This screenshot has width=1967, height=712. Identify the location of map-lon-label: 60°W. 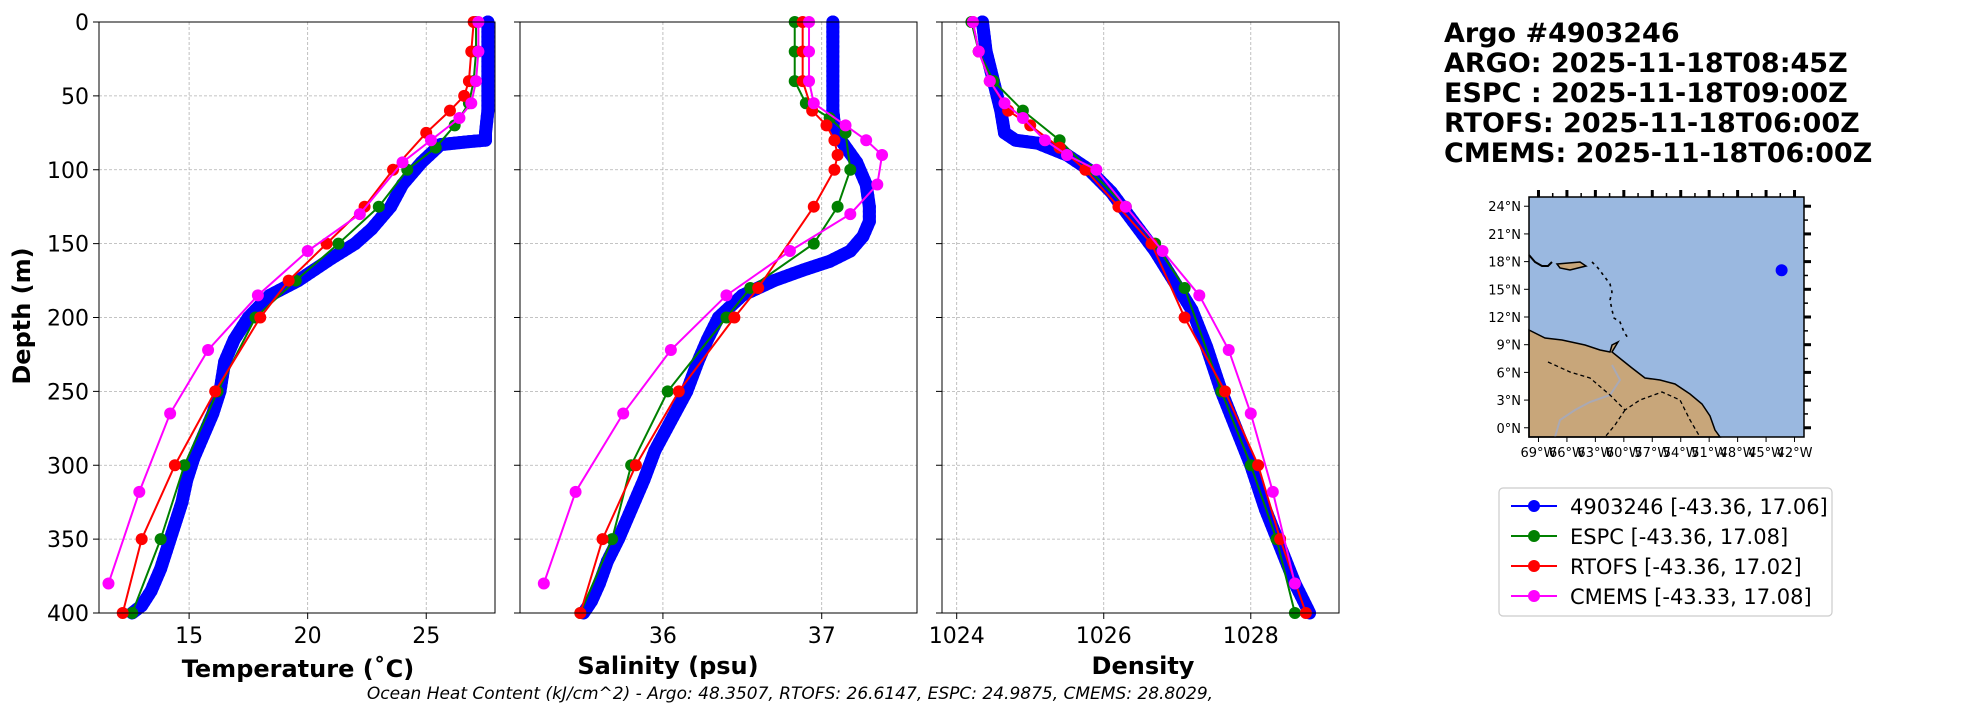
(1624, 453).